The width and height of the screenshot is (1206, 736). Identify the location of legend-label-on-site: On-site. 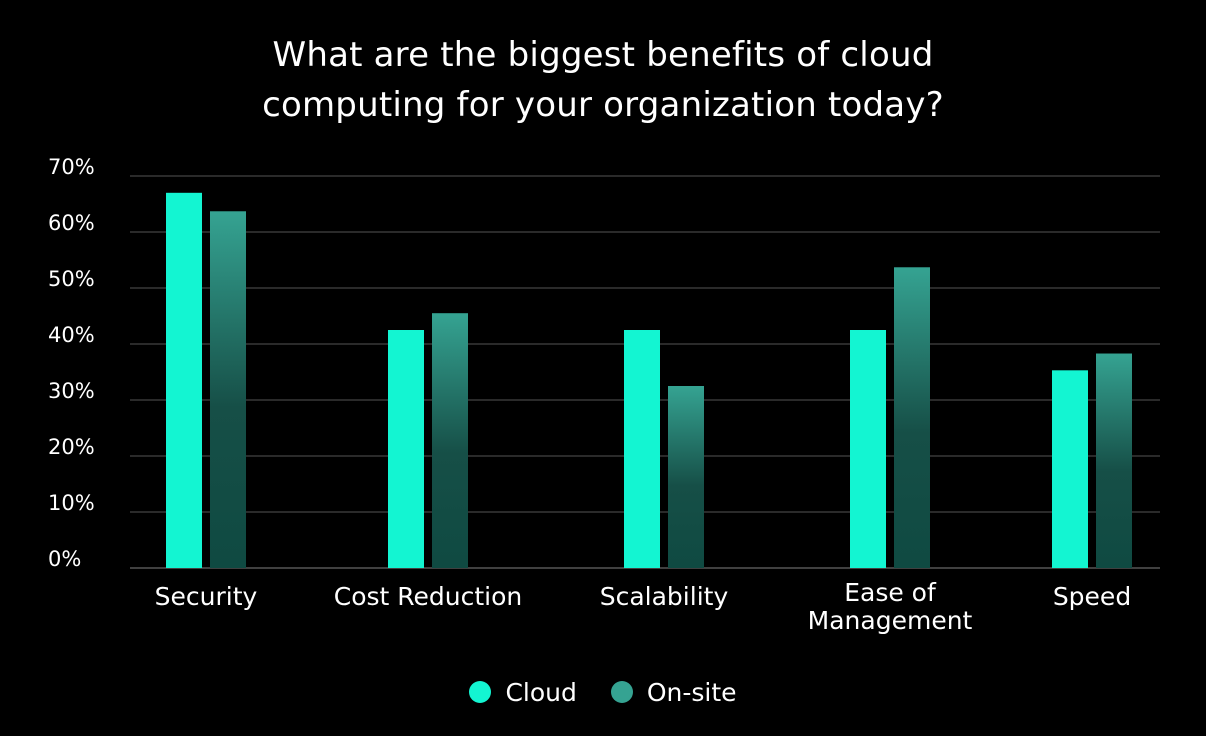
(691, 692).